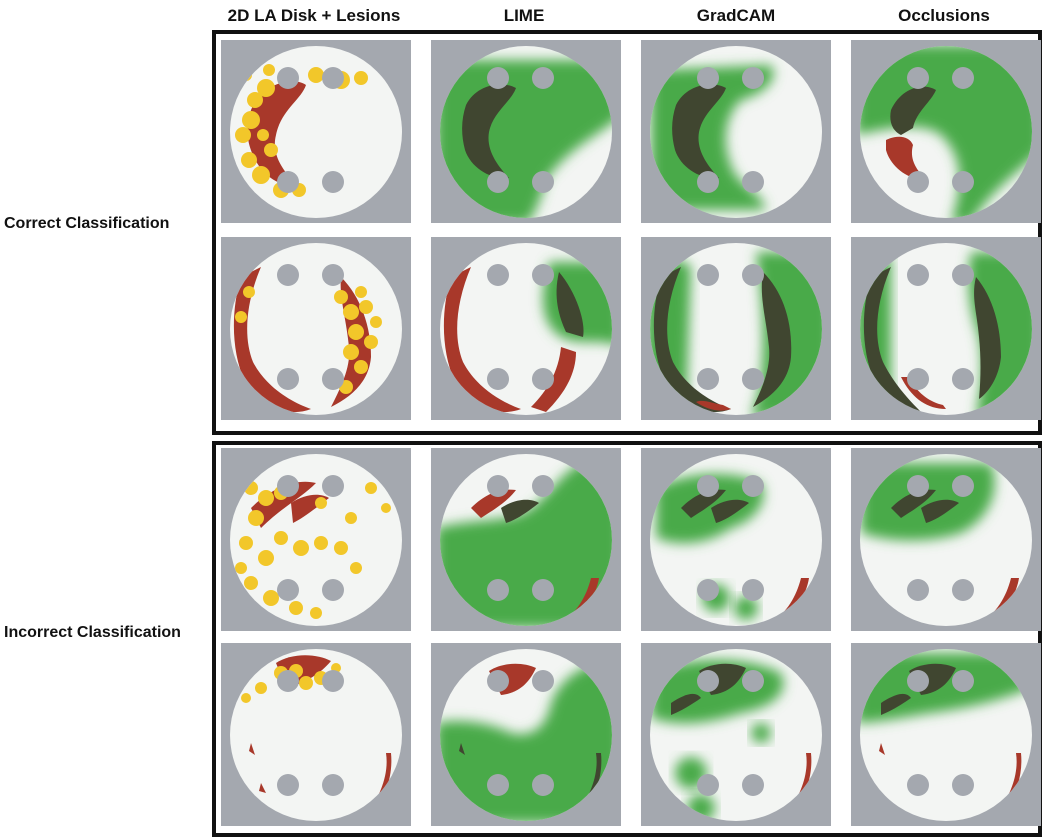 The height and width of the screenshot is (840, 1052). Describe the element at coordinates (944, 15) in the screenshot. I see `column-header-occlusions: Occlusions` at that location.